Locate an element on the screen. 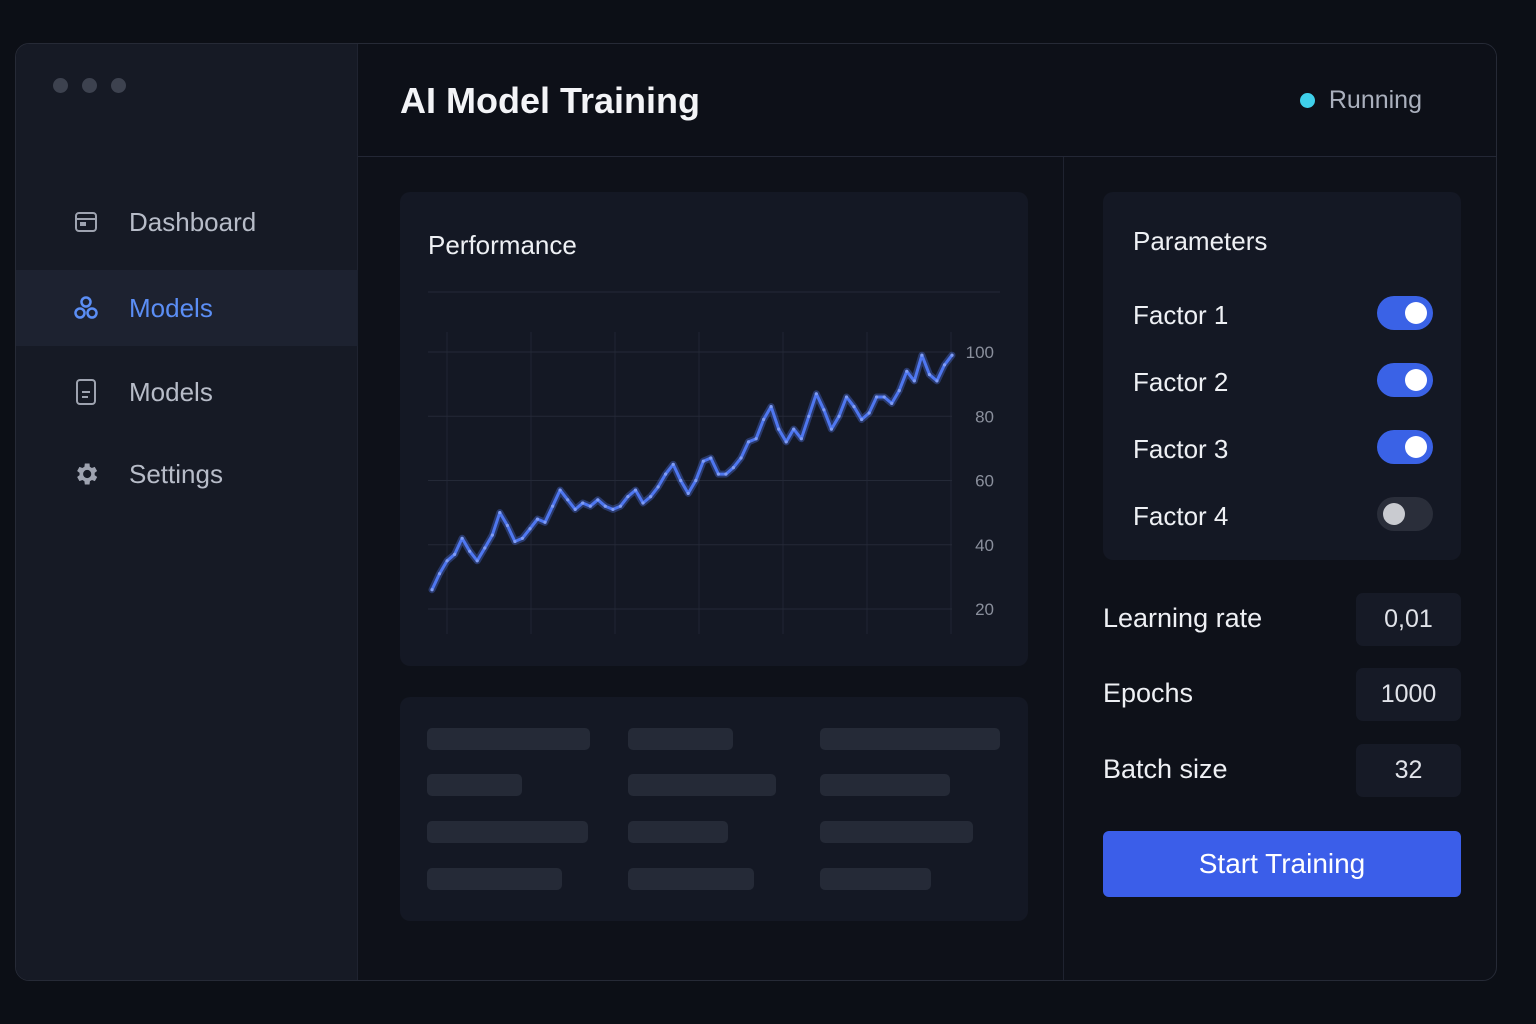  models-cluster-icon is located at coordinates (86, 308).